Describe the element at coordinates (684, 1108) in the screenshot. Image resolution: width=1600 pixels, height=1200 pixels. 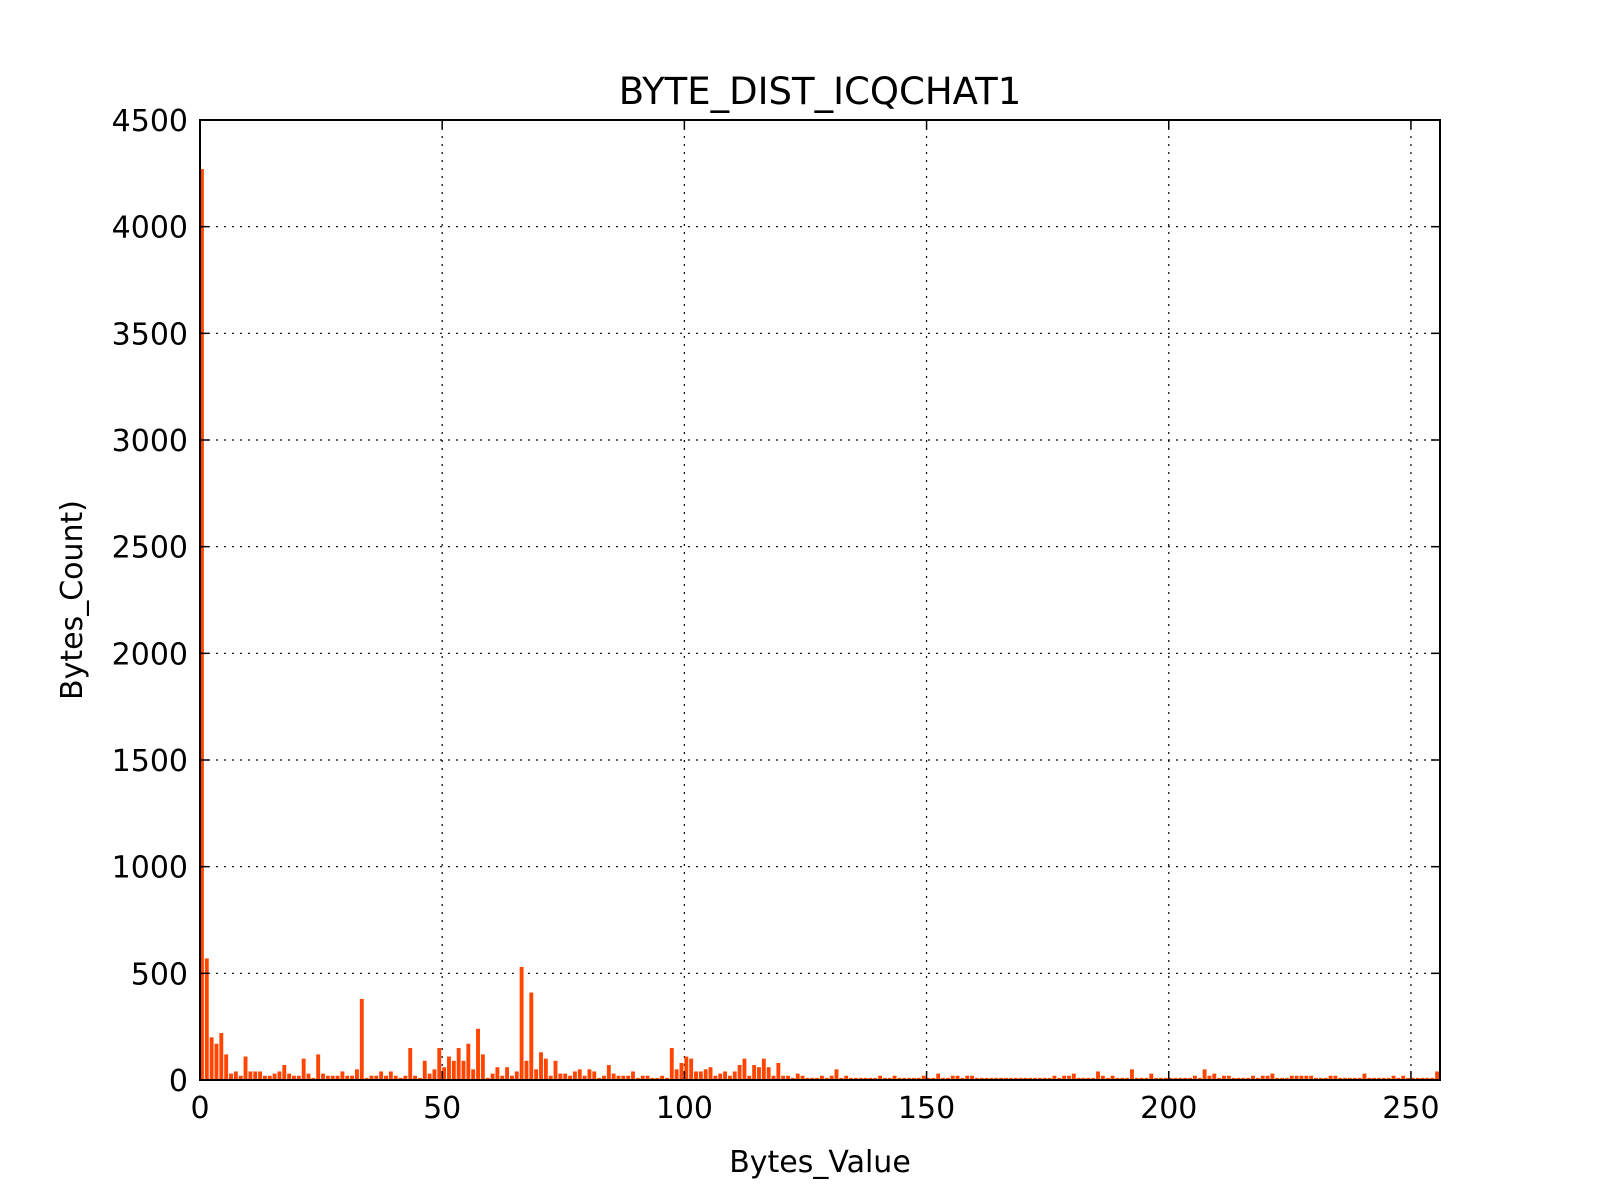
I see `x-tick-label: 100` at that location.